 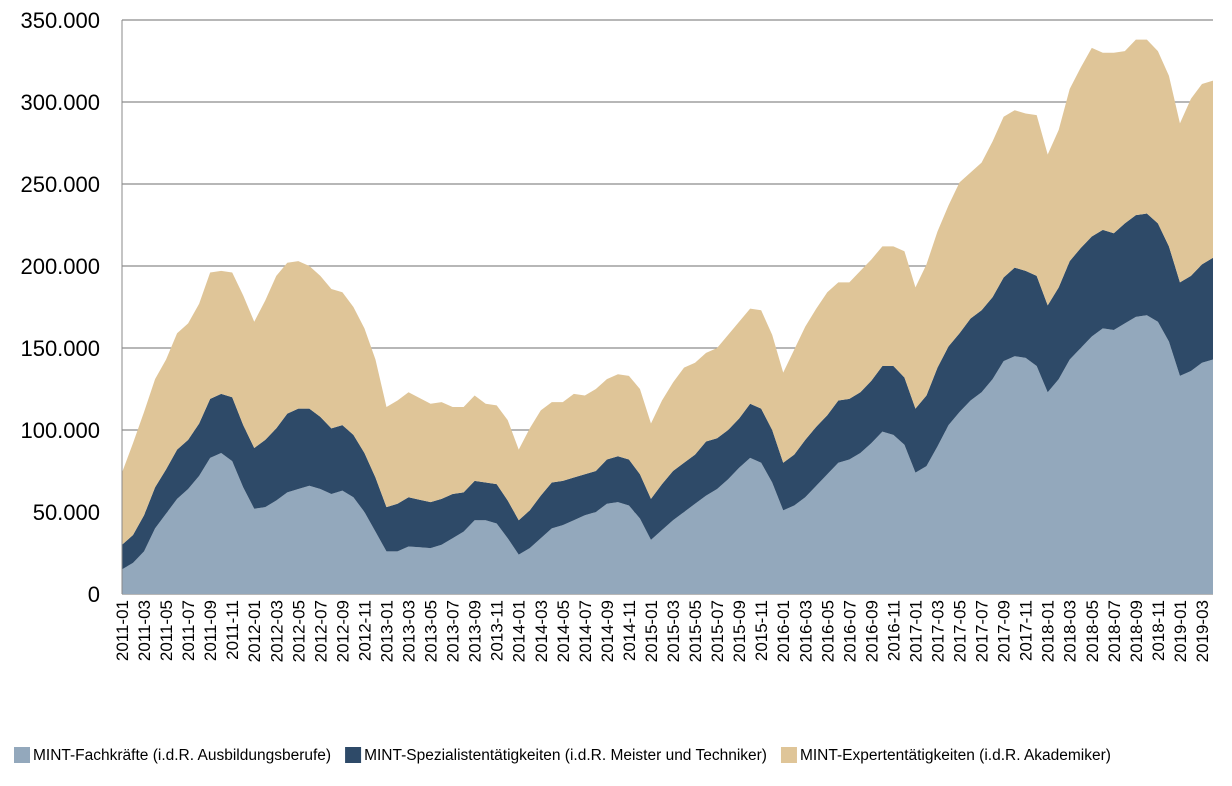 I want to click on x-tick-label: 2014-03, so click(x=541, y=631).